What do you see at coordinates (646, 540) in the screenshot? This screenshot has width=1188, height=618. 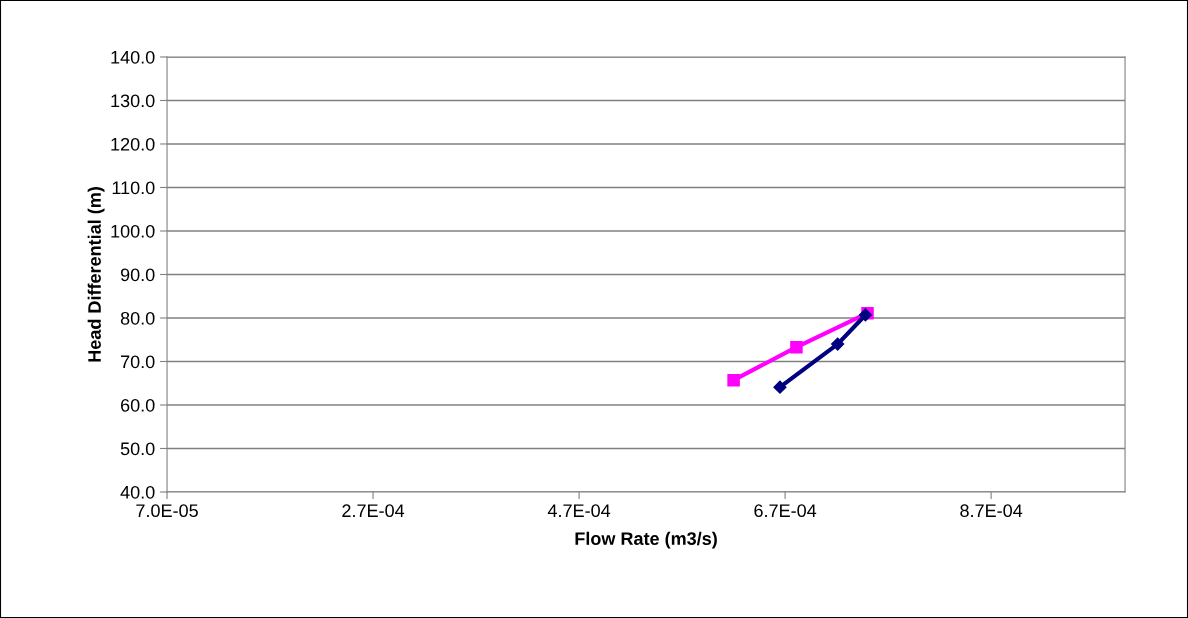 I see `x-axis-title: Flow Rate (m3/s)` at bounding box center [646, 540].